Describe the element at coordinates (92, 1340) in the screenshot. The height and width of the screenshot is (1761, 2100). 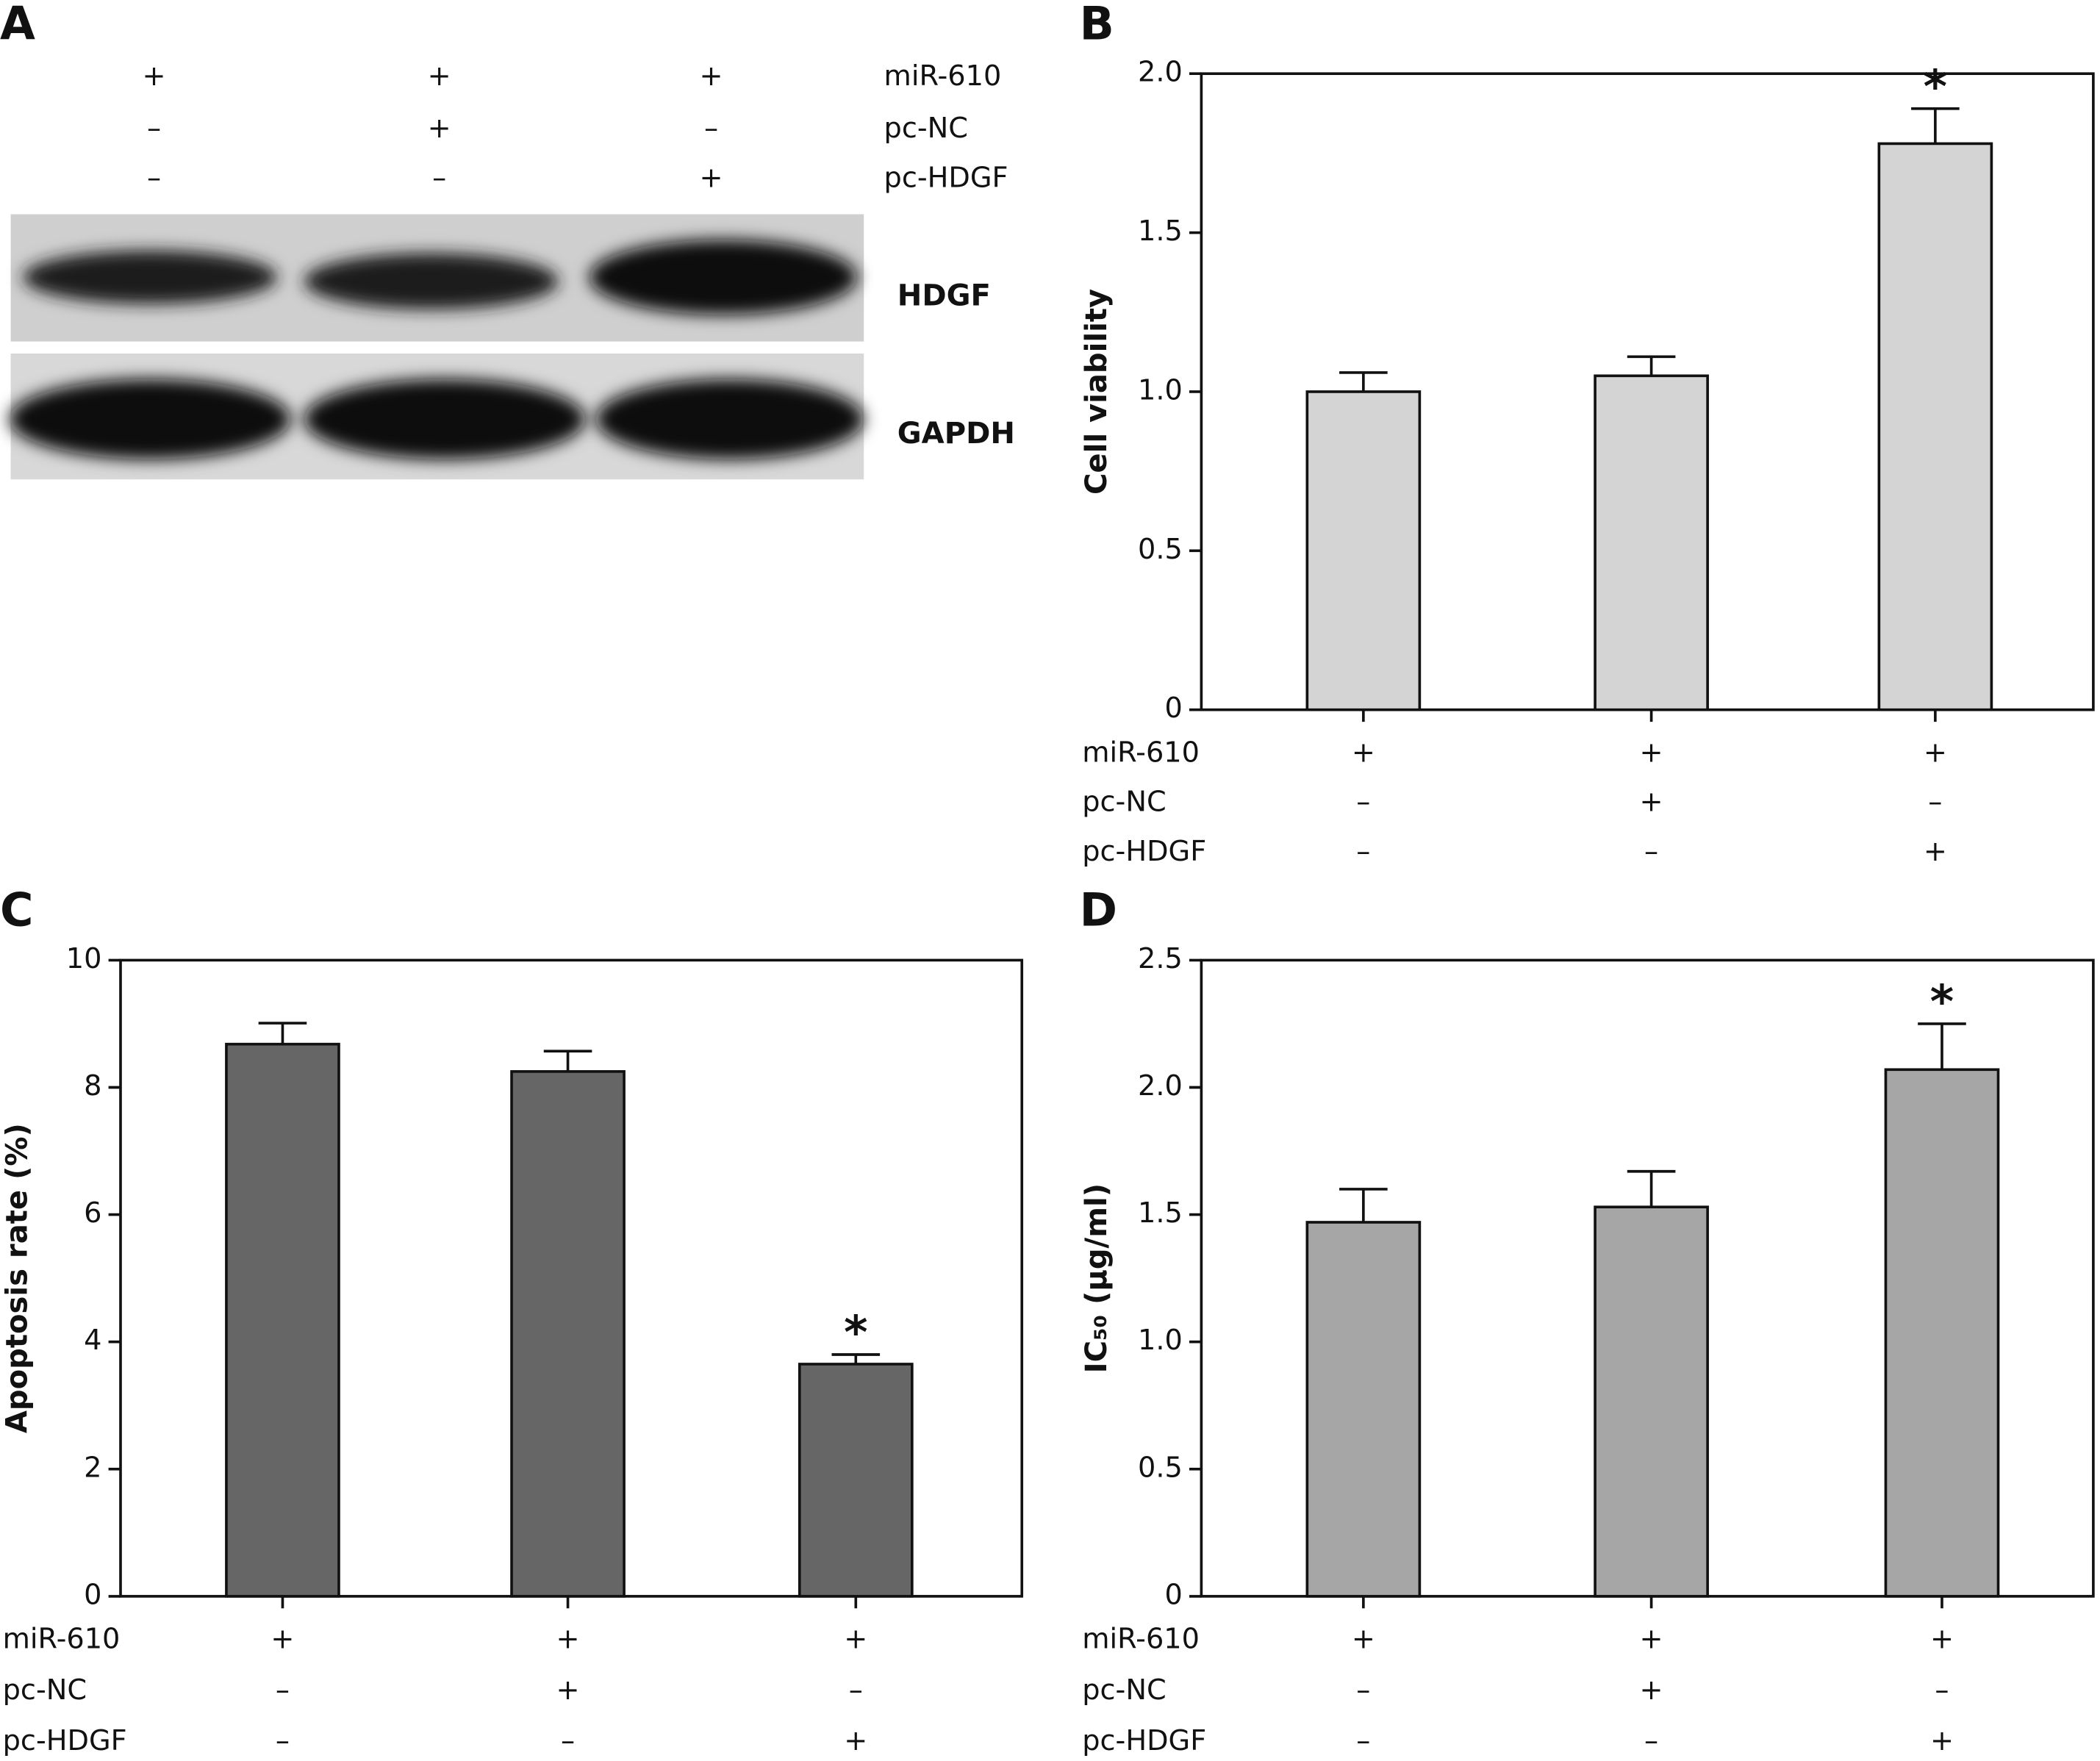
I see `y-tick-label: 4` at that location.